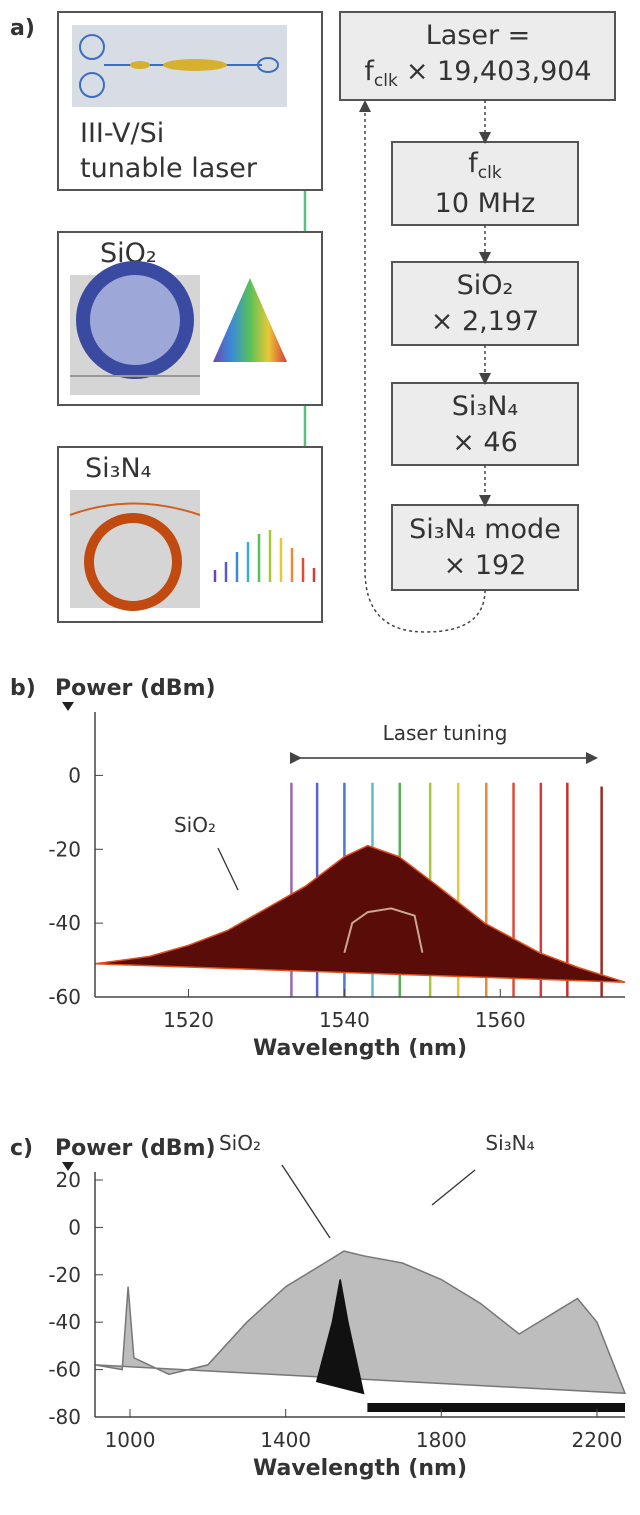 This screenshot has width=640, height=1515. I want to click on x-tick-label: 1800, so click(441, 1440).